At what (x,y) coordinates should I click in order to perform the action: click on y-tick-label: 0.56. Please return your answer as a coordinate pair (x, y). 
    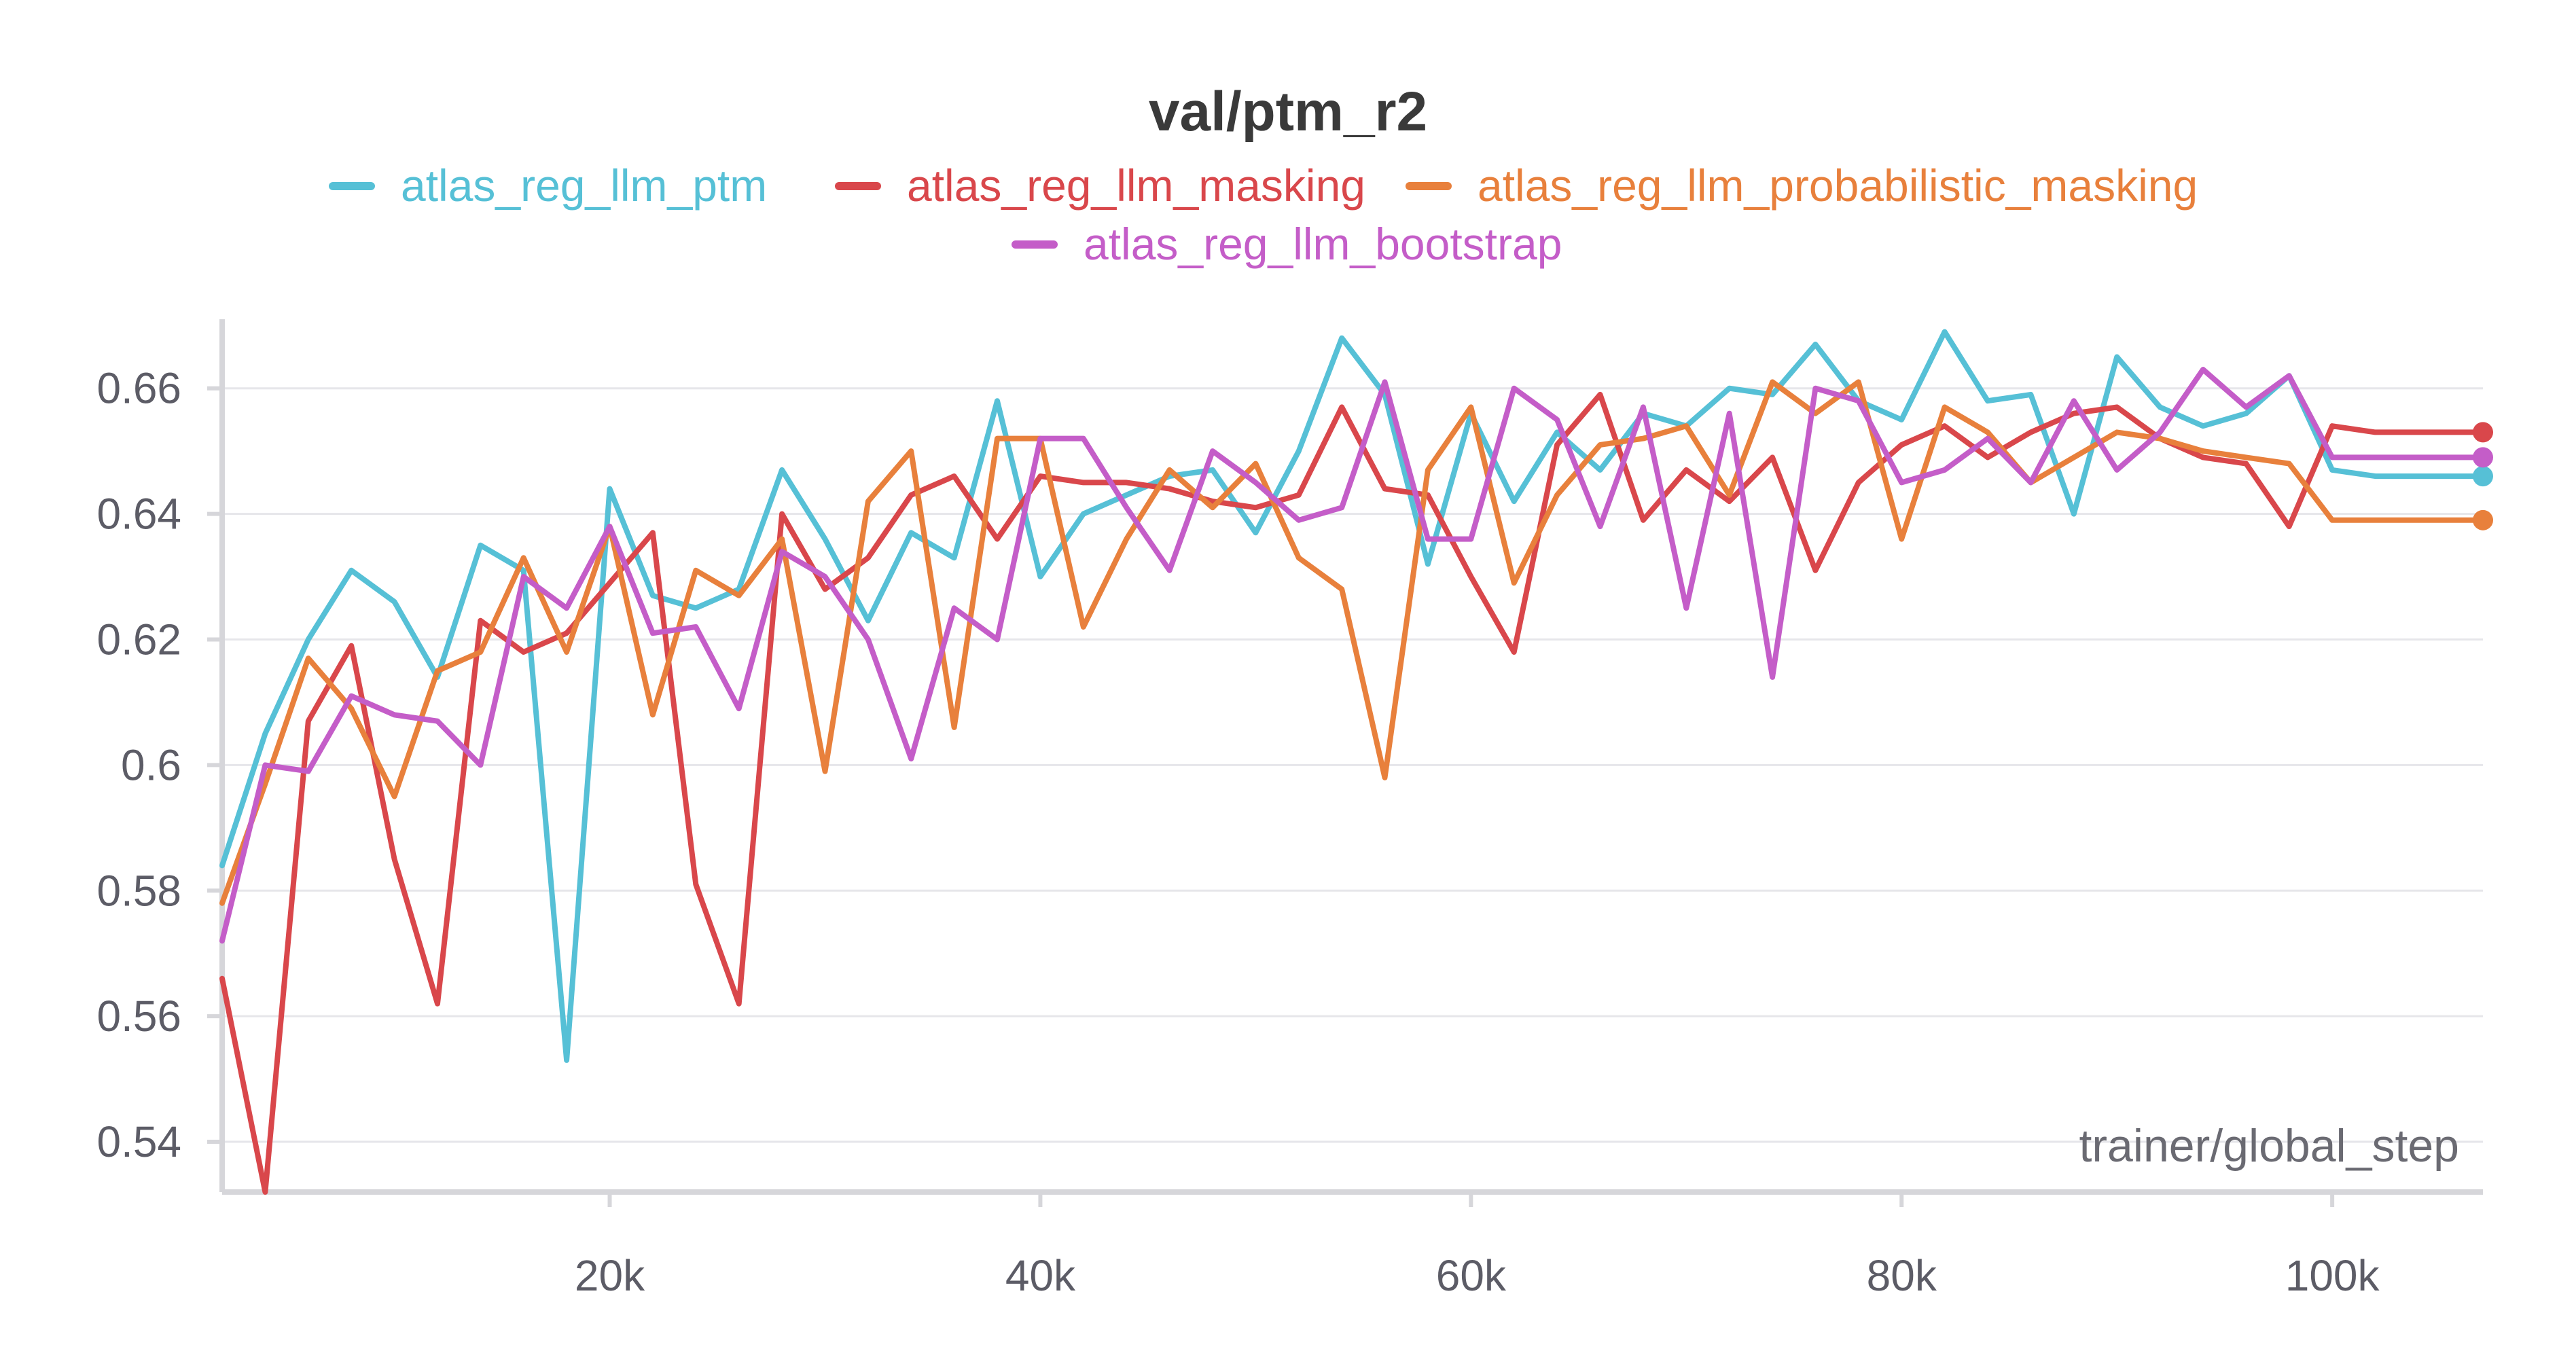
    Looking at the image, I should click on (138, 1016).